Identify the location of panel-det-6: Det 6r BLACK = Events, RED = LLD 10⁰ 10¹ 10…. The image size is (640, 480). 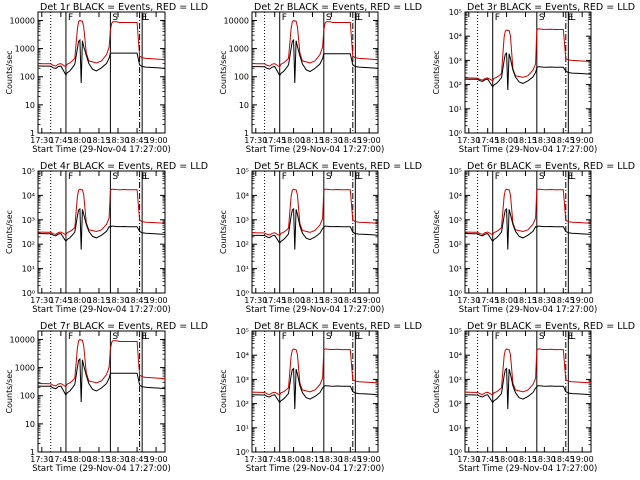
(533, 238).